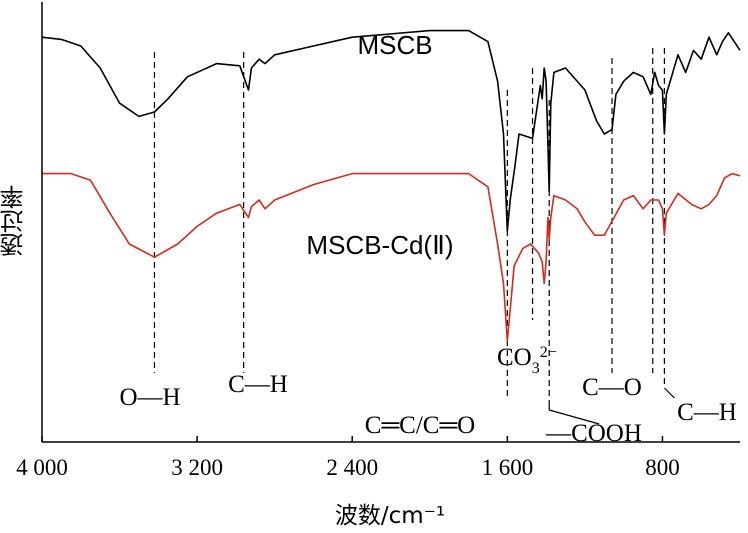  What do you see at coordinates (669, 393) in the screenshot?
I see `ch-leader-line` at bounding box center [669, 393].